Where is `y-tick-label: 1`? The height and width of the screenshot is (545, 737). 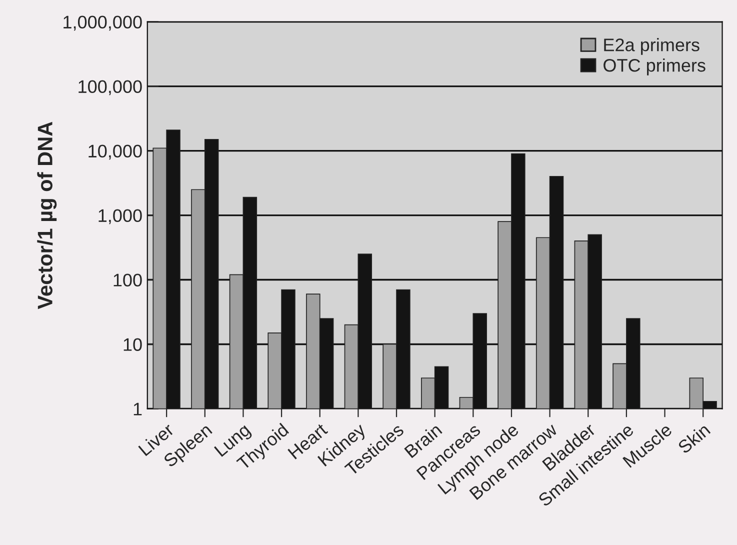
y-tick-label: 1 is located at coordinates (138, 409).